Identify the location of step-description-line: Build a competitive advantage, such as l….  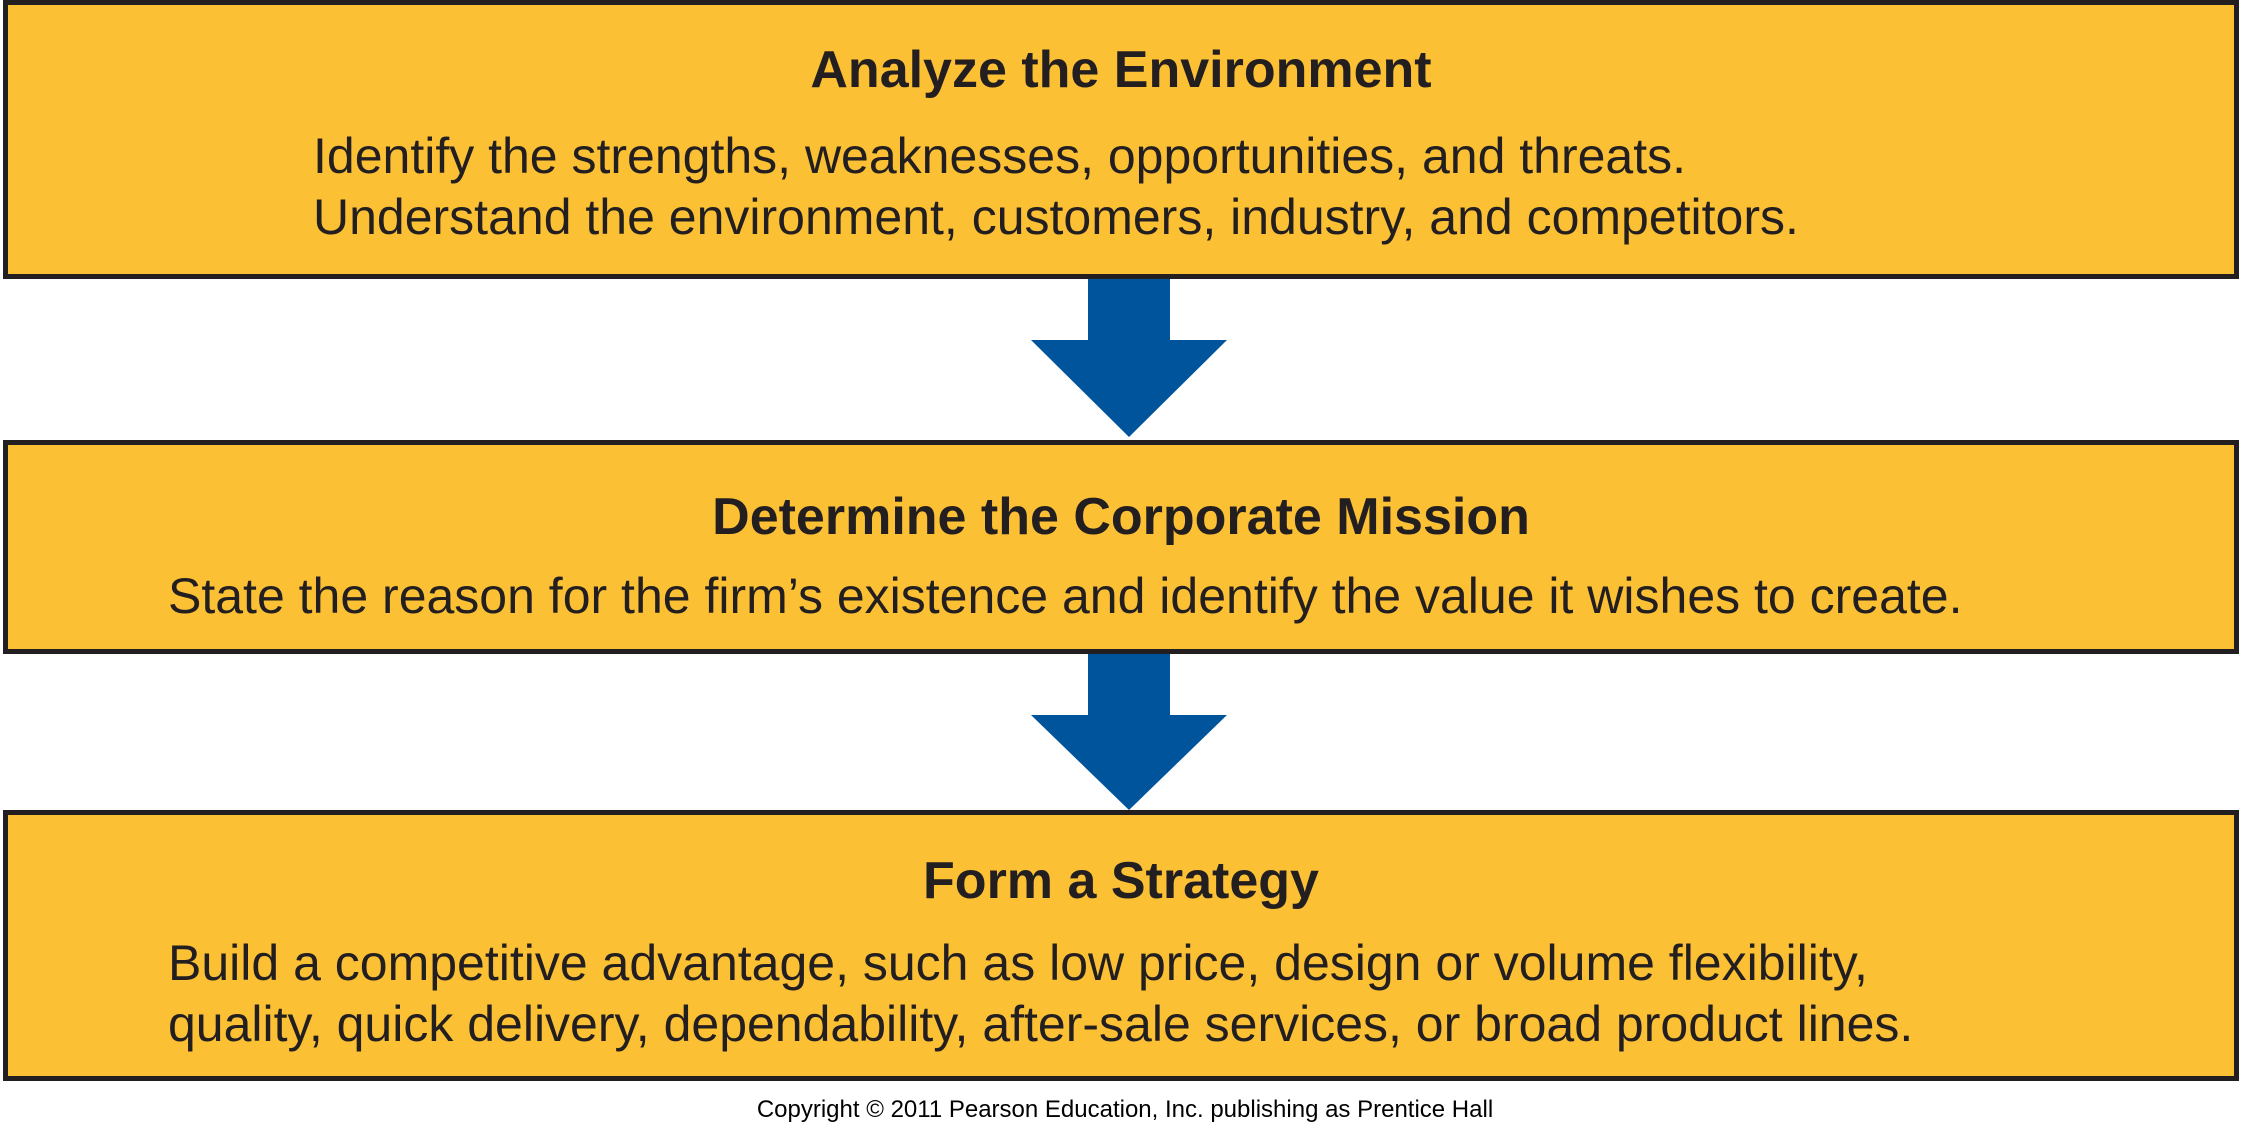
(1018, 963).